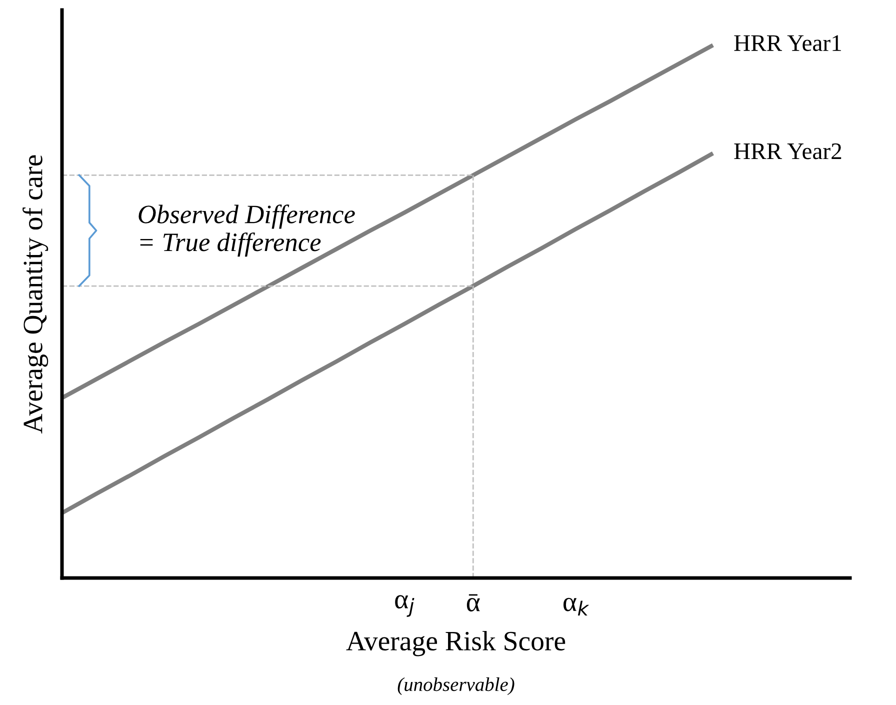  What do you see at coordinates (35, 294) in the screenshot?
I see `y-axis-title: Average Quantity of care` at bounding box center [35, 294].